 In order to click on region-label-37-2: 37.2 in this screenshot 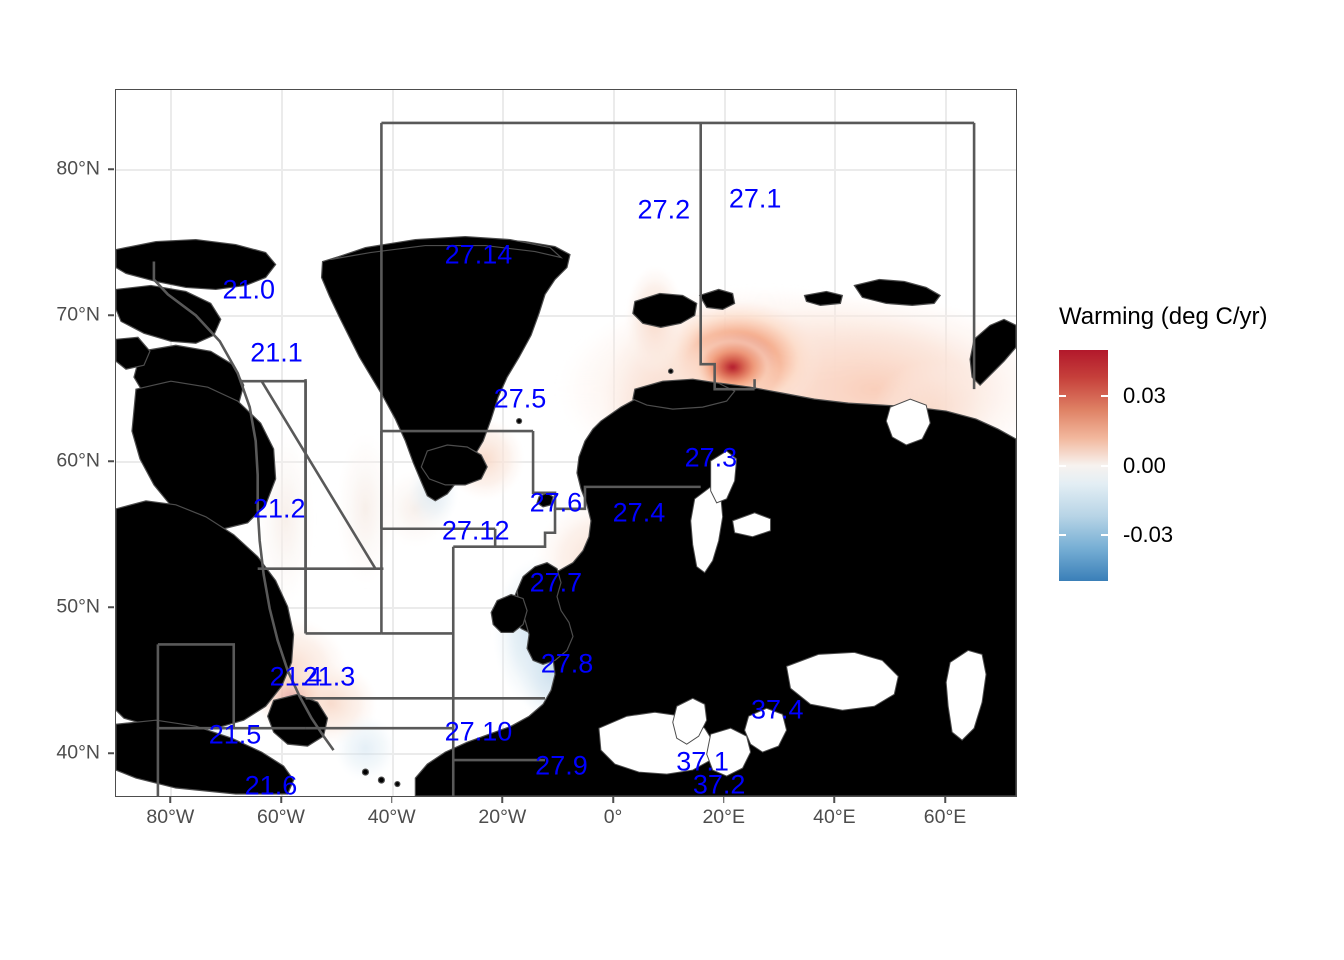, I will do `click(719, 782)`.